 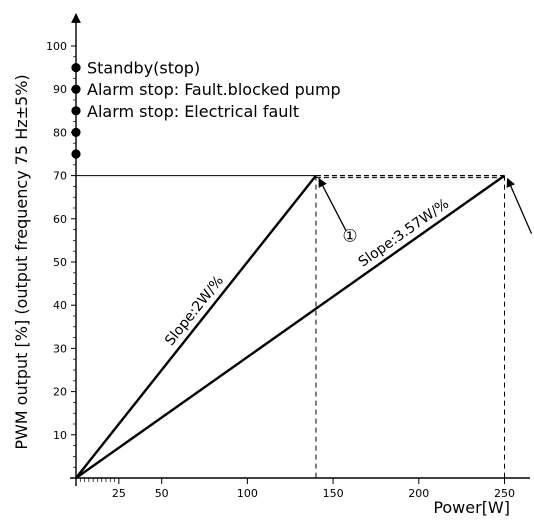 I want to click on y-tick-label: 40, so click(x=60, y=305).